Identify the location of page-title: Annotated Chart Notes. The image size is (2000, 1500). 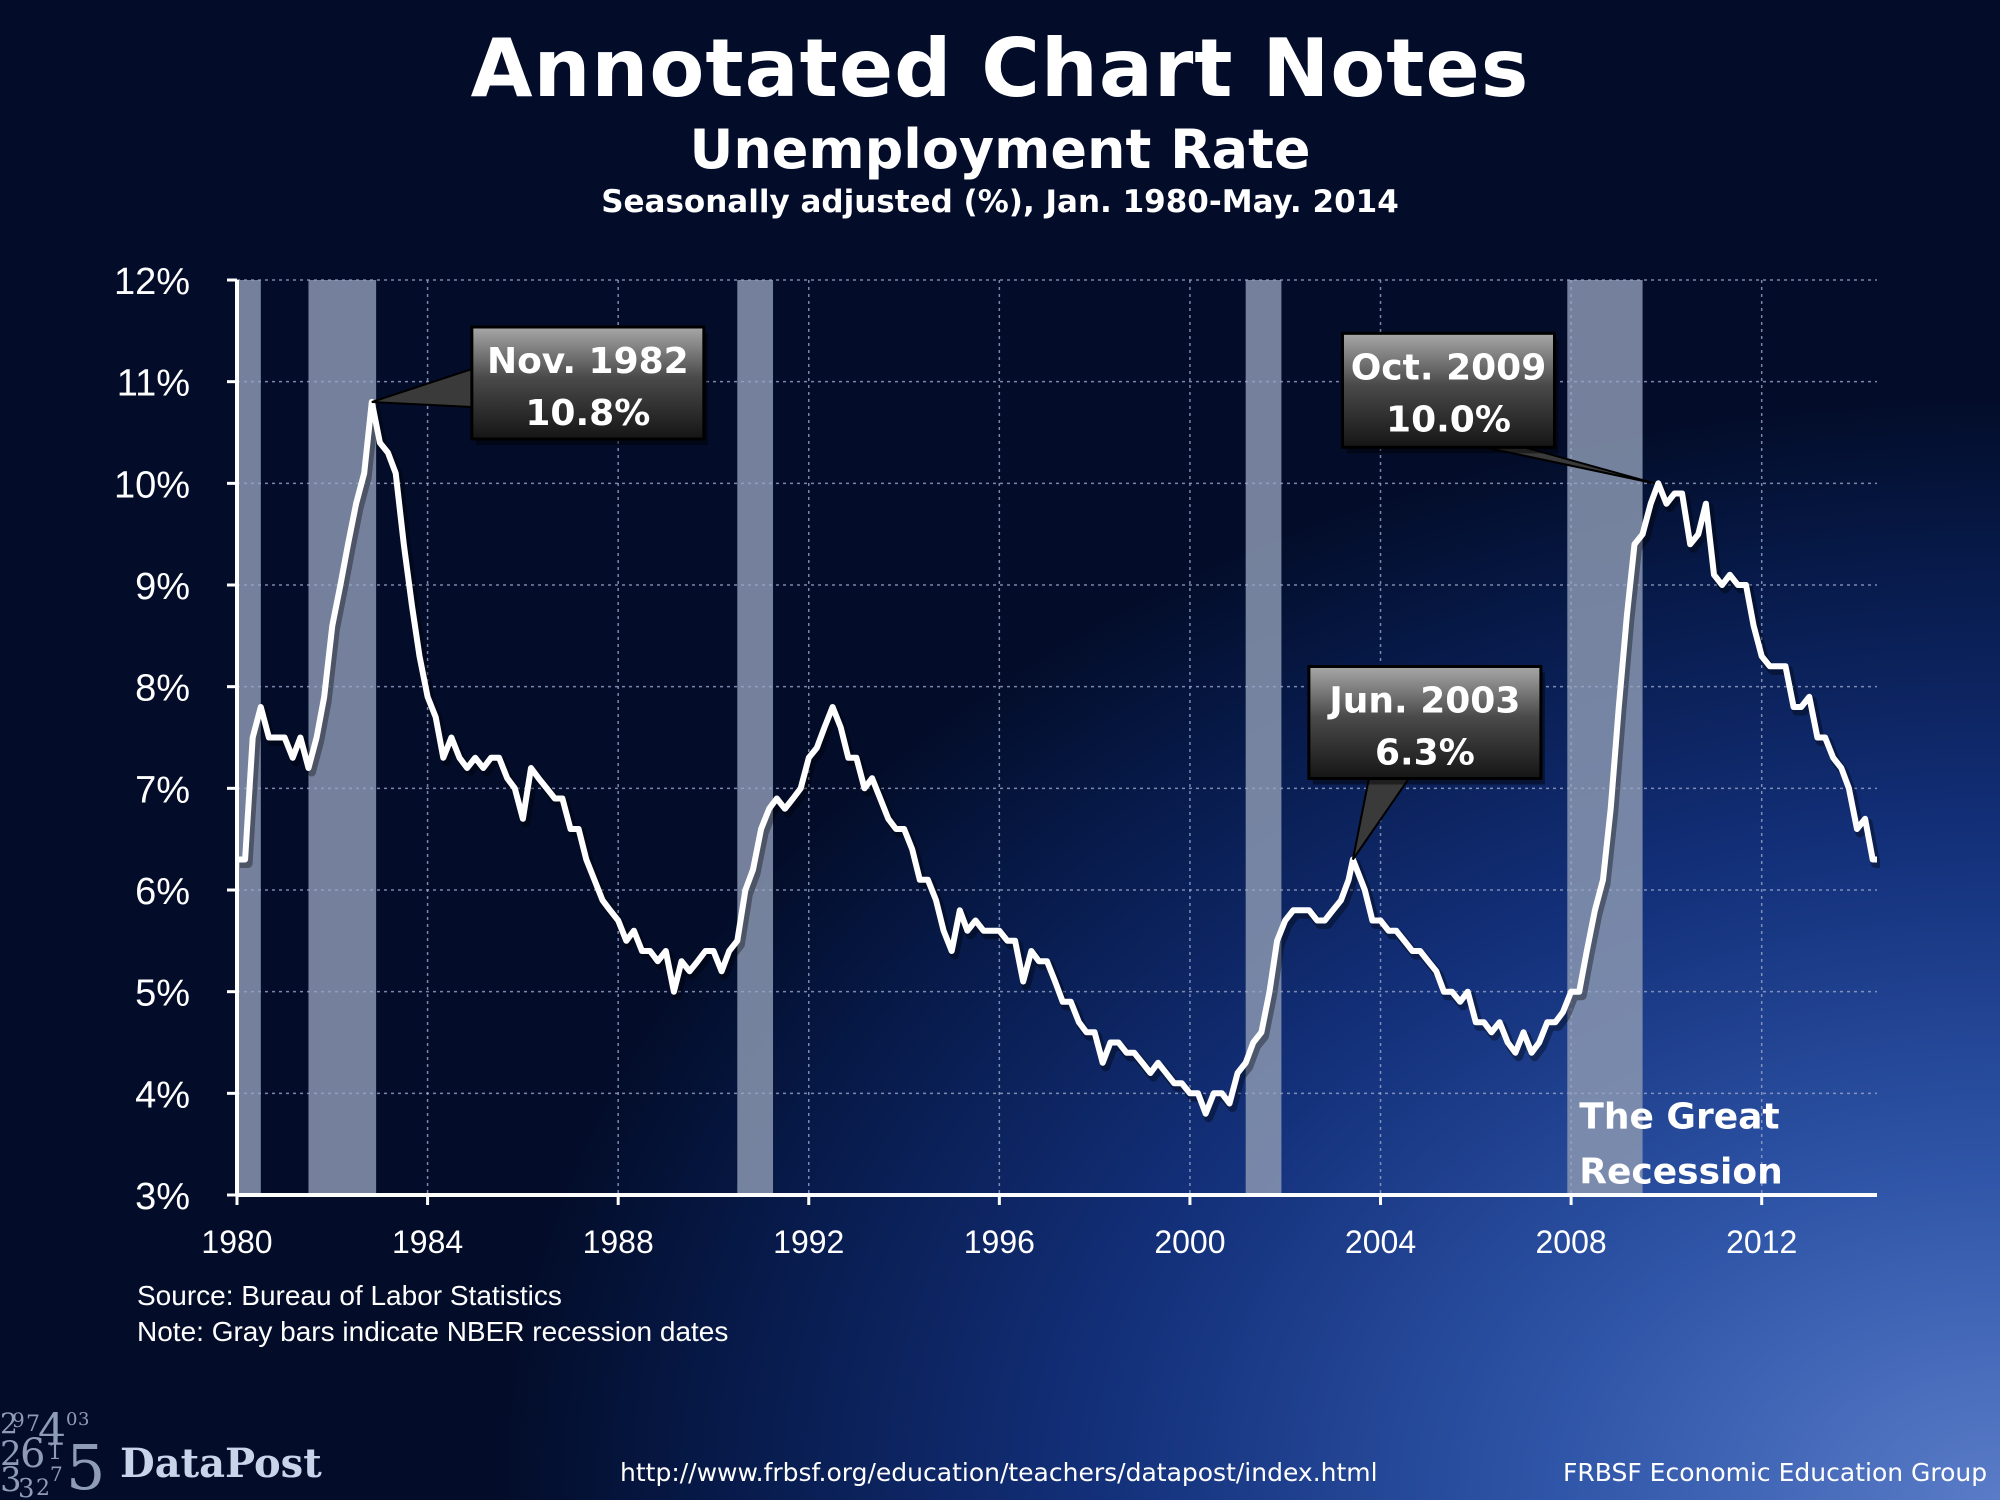
(1000, 68).